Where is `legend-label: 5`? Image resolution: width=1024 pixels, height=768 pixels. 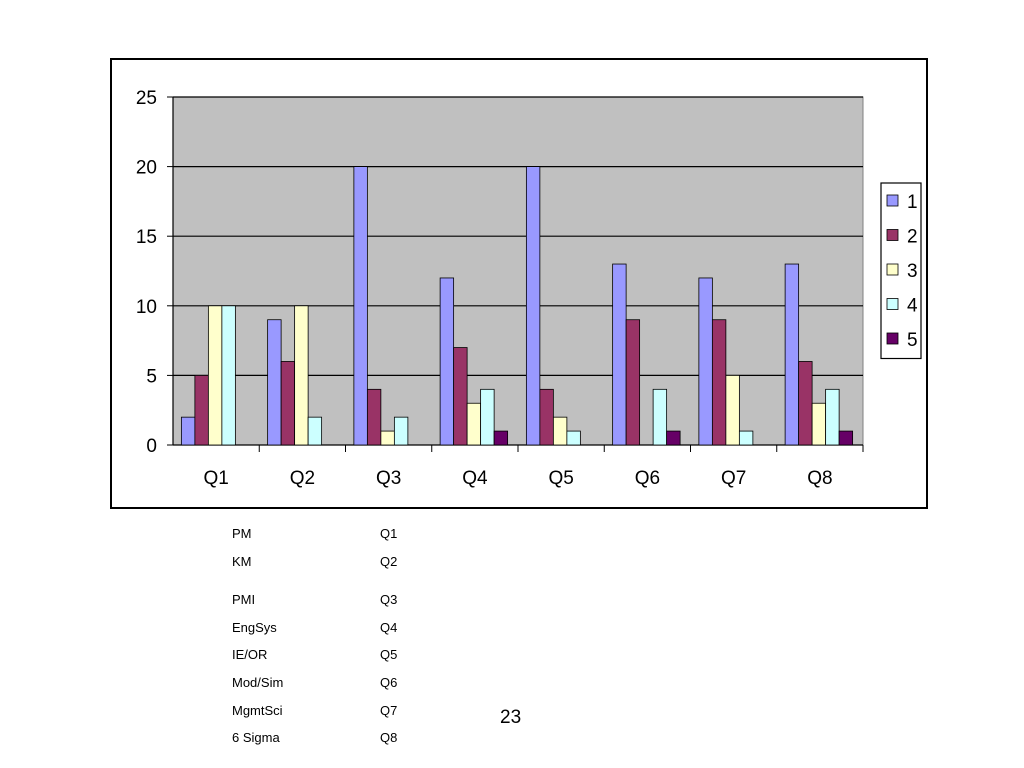 legend-label: 5 is located at coordinates (912, 340).